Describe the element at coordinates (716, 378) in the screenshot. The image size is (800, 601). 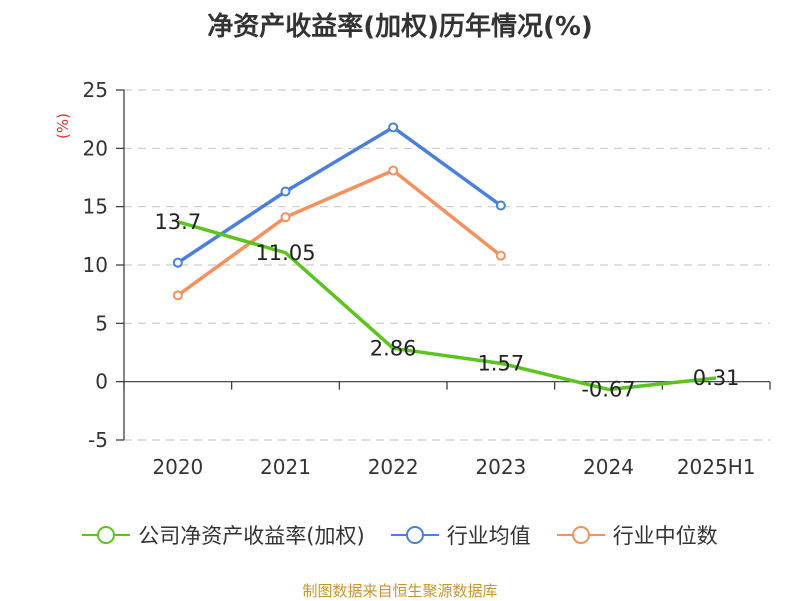
I see `data-label: 0.31` at that location.